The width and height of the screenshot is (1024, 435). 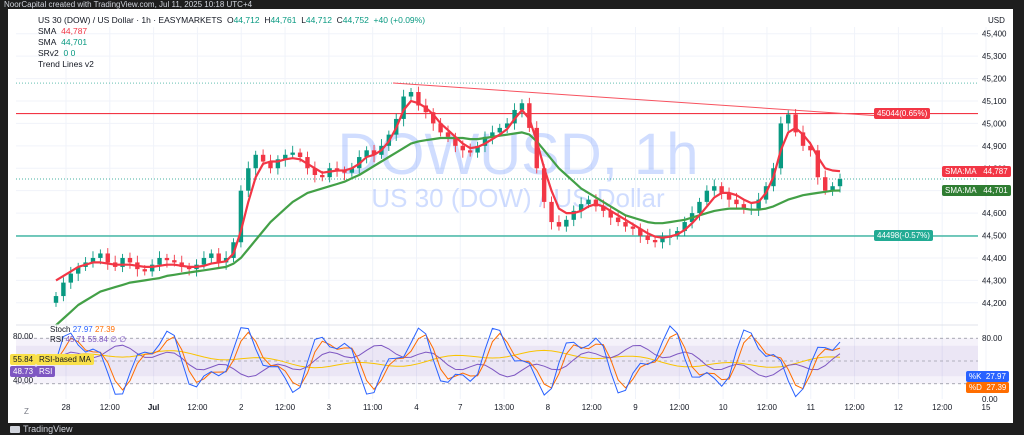 I want to click on x-tick-label: 2, so click(x=241, y=407).